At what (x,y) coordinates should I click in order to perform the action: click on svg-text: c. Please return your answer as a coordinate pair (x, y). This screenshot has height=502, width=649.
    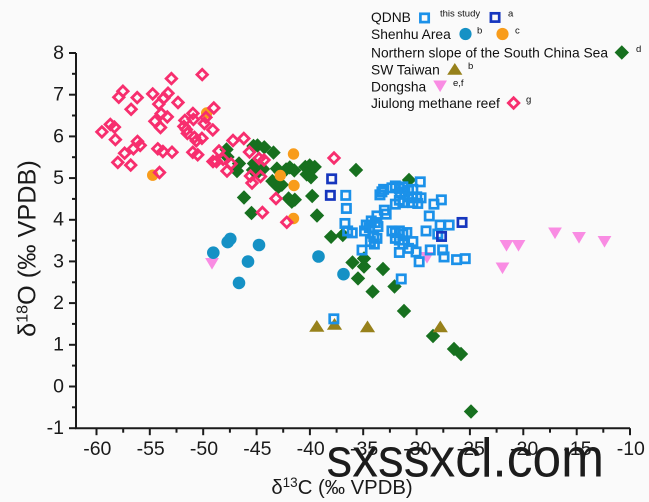
    Looking at the image, I should click on (517, 31).